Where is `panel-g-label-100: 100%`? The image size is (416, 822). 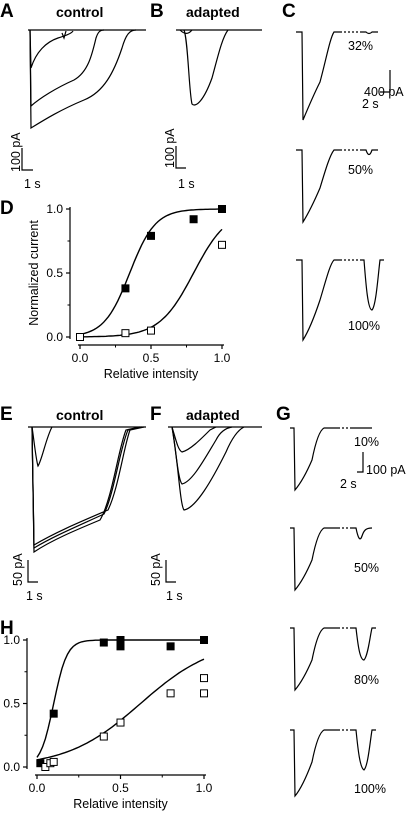
panel-g-label-100: 100% is located at coordinates (370, 789).